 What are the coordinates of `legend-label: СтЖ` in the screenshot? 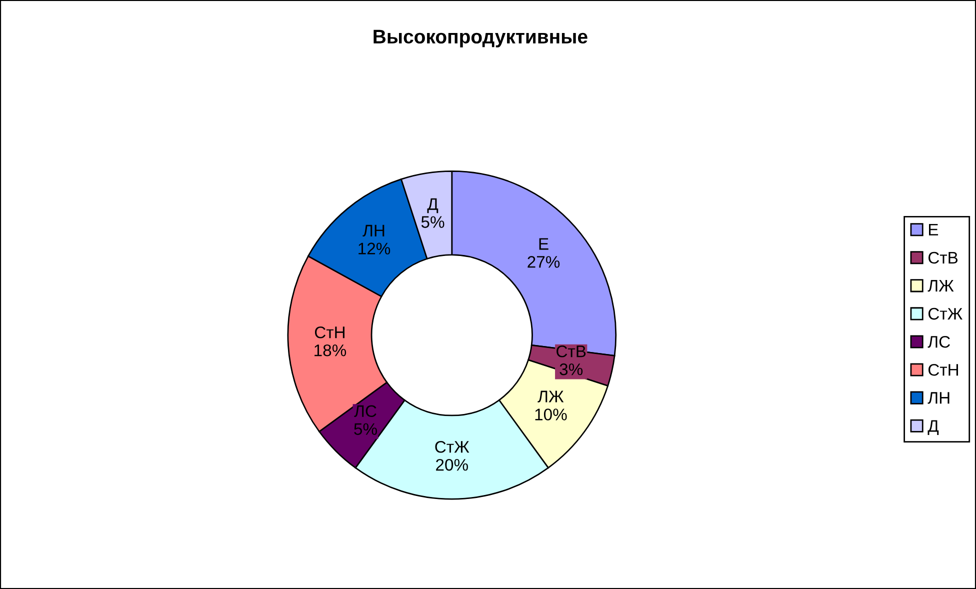 It's located at (945, 314).